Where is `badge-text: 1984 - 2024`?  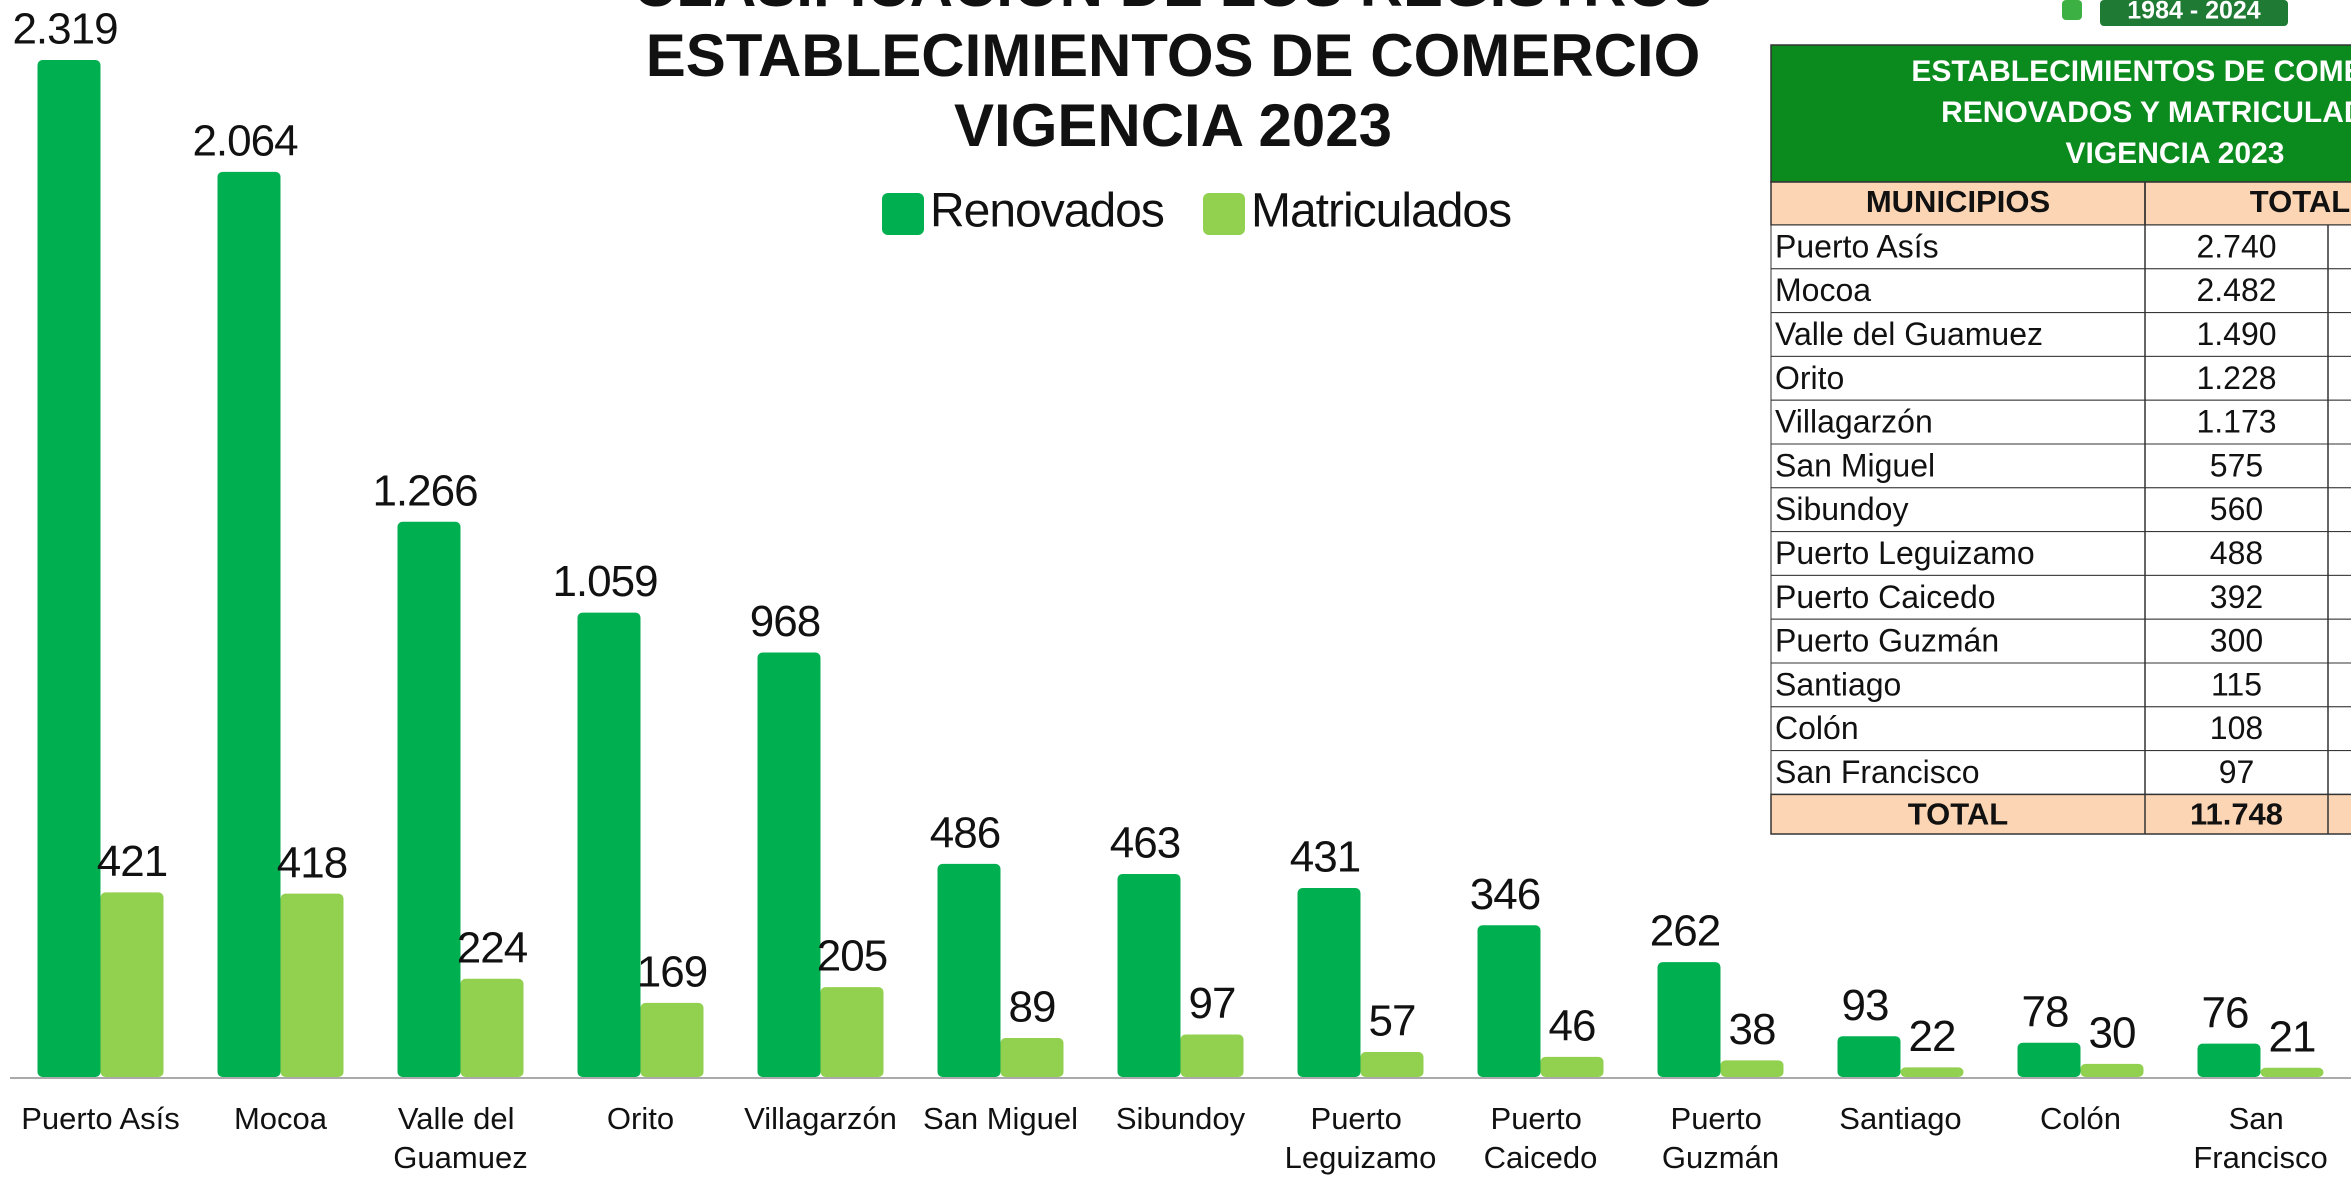 badge-text: 1984 - 2024 is located at coordinates (2194, 12).